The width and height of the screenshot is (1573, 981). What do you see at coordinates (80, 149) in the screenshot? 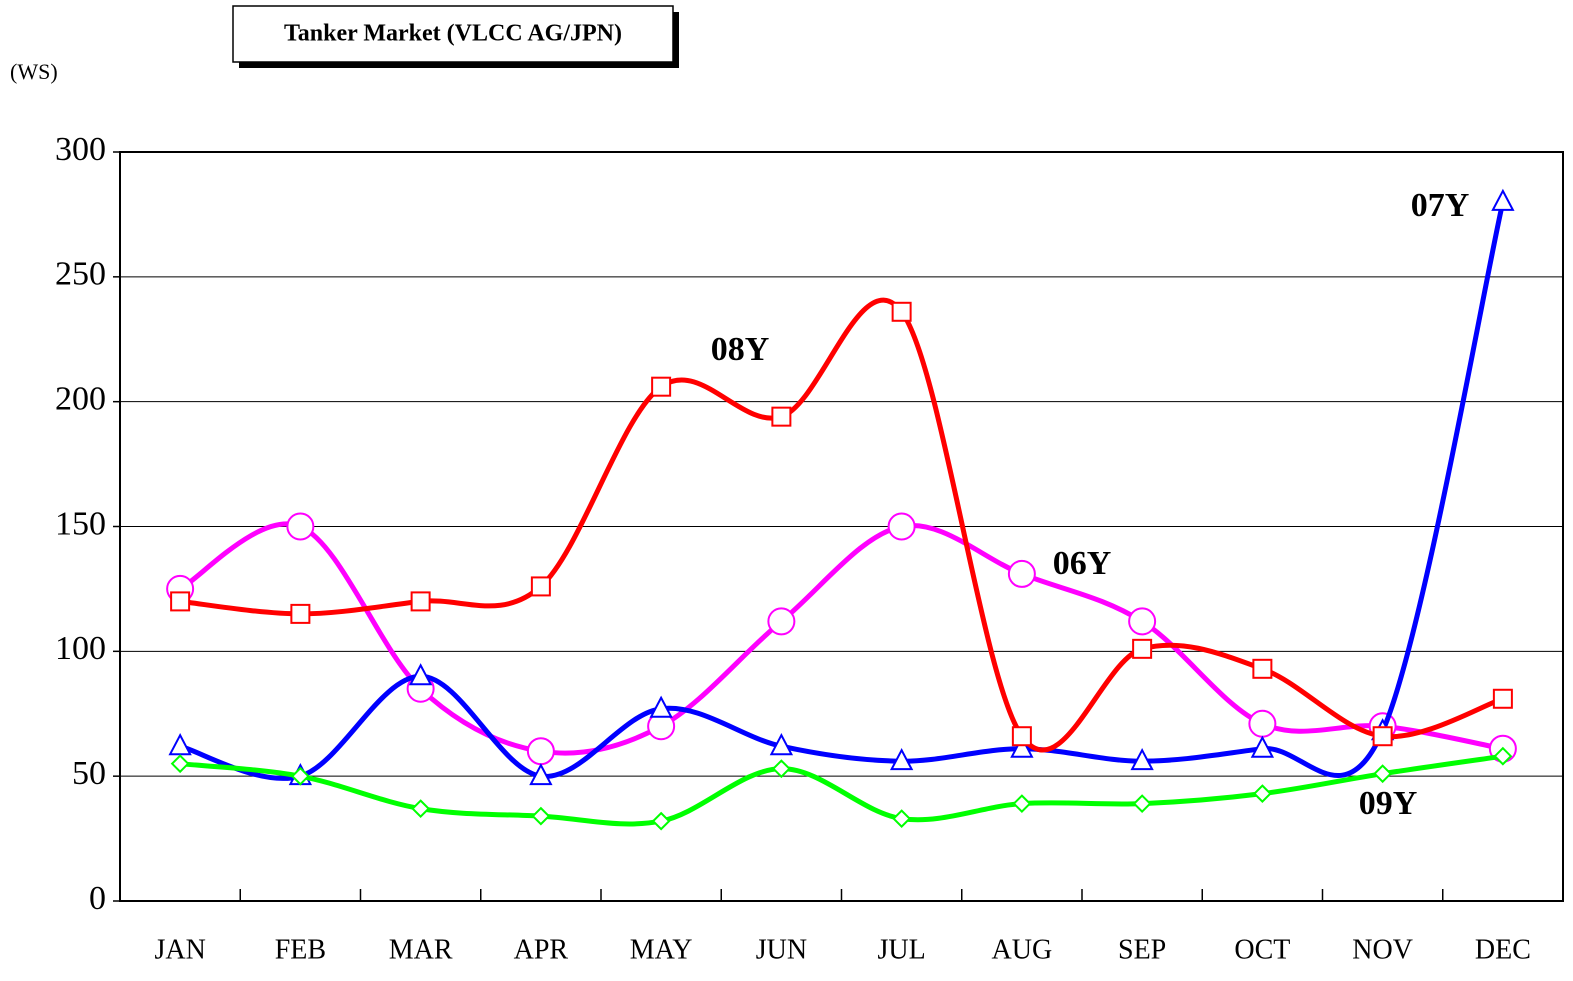
I see `y-tick-label: 300` at bounding box center [80, 149].